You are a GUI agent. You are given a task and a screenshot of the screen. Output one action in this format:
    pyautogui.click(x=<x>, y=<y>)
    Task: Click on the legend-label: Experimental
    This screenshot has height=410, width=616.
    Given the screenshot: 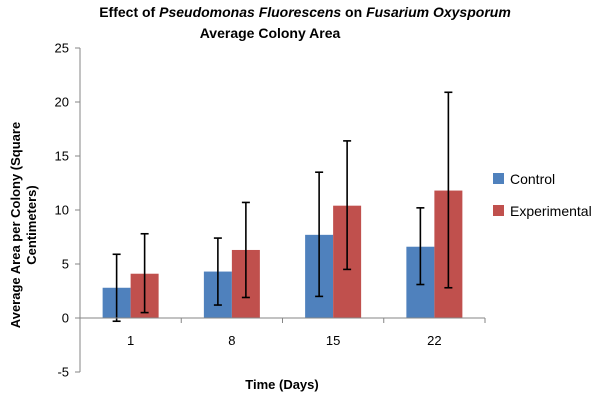 What is the action you would take?
    pyautogui.click(x=551, y=211)
    